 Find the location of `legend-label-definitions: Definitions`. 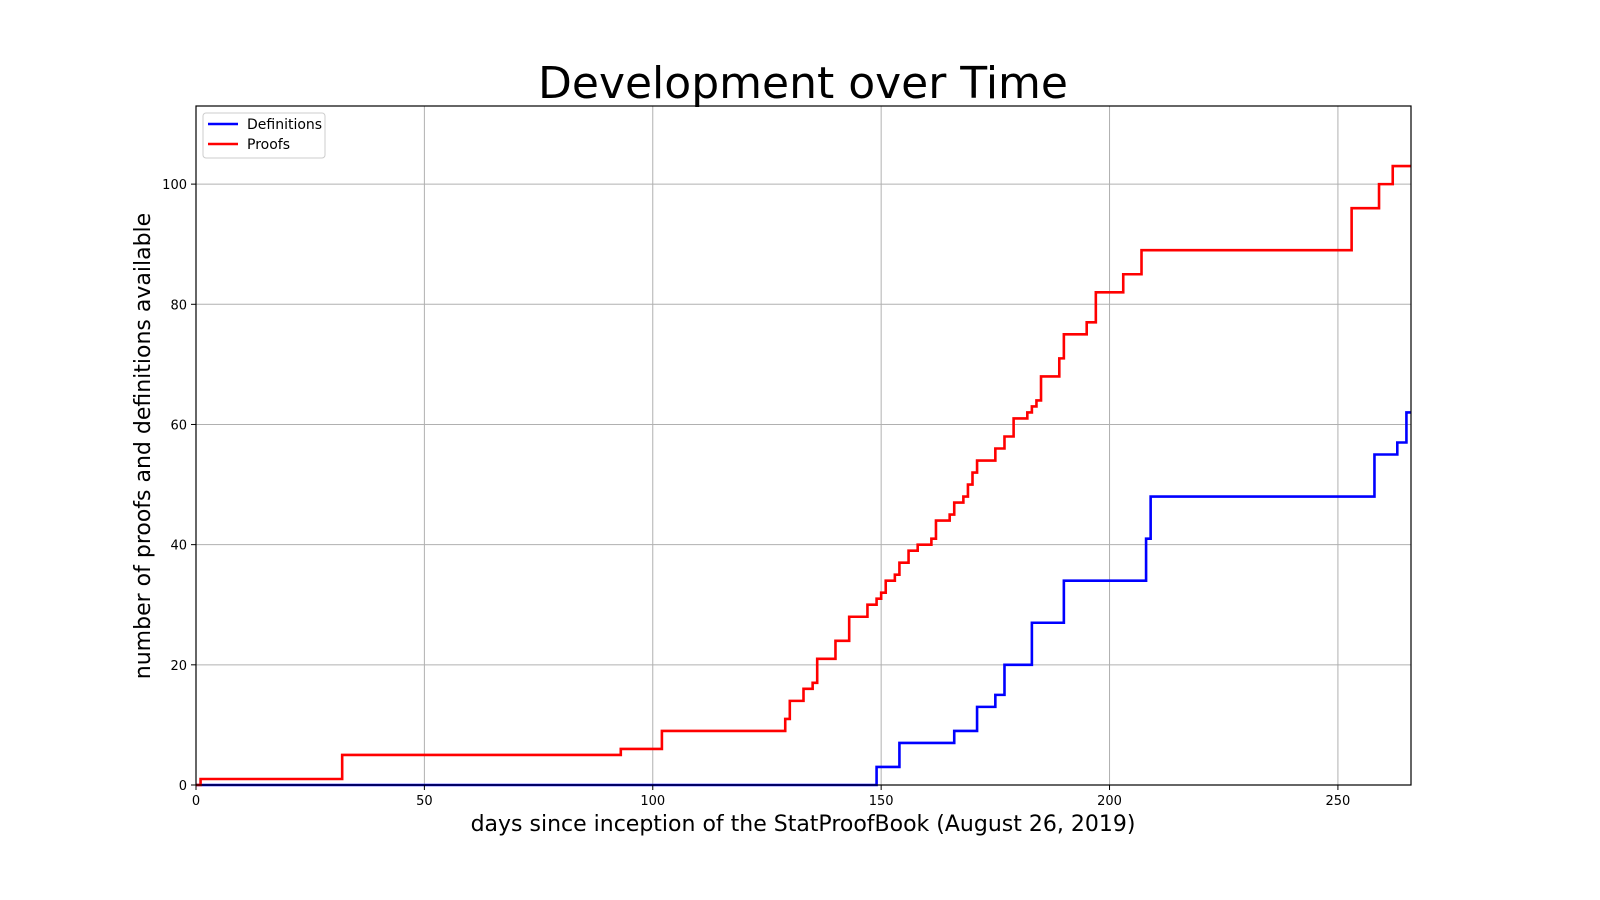

legend-label-definitions: Definitions is located at coordinates (284, 125).